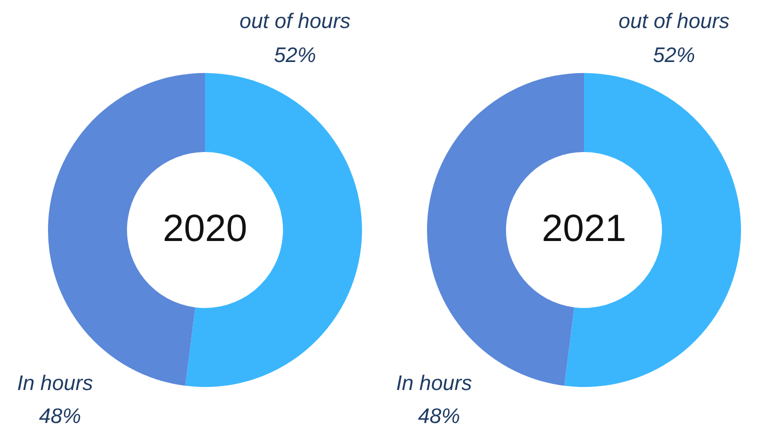  Describe the element at coordinates (584, 229) in the screenshot. I see `text: 2021` at that location.